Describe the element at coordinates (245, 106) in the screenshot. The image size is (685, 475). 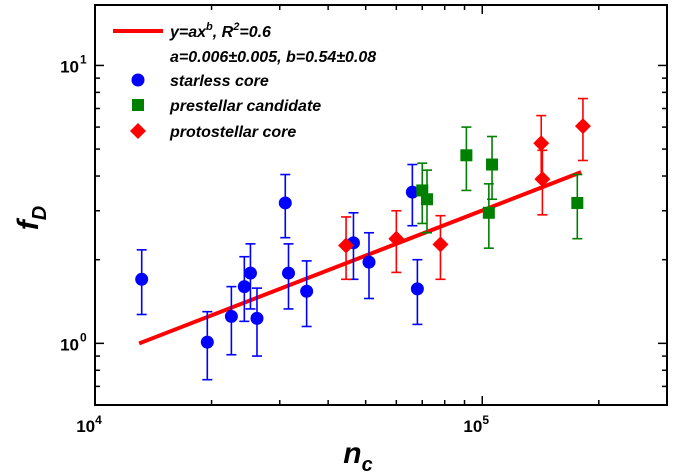
I see `legend-prestellar-label: prestellar candidate` at that location.